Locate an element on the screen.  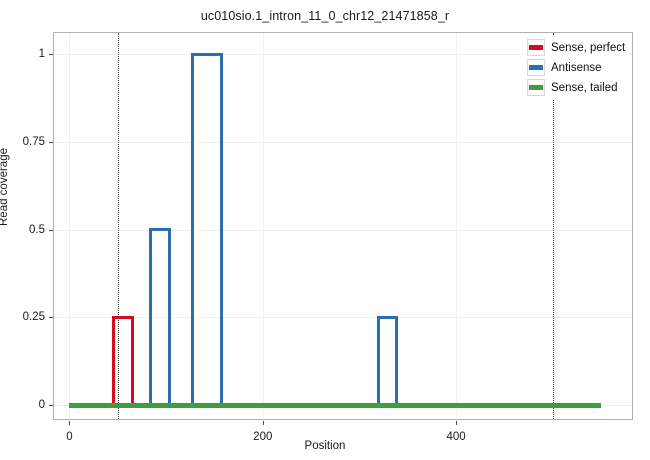
x-tick-label: 400 is located at coordinates (456, 437).